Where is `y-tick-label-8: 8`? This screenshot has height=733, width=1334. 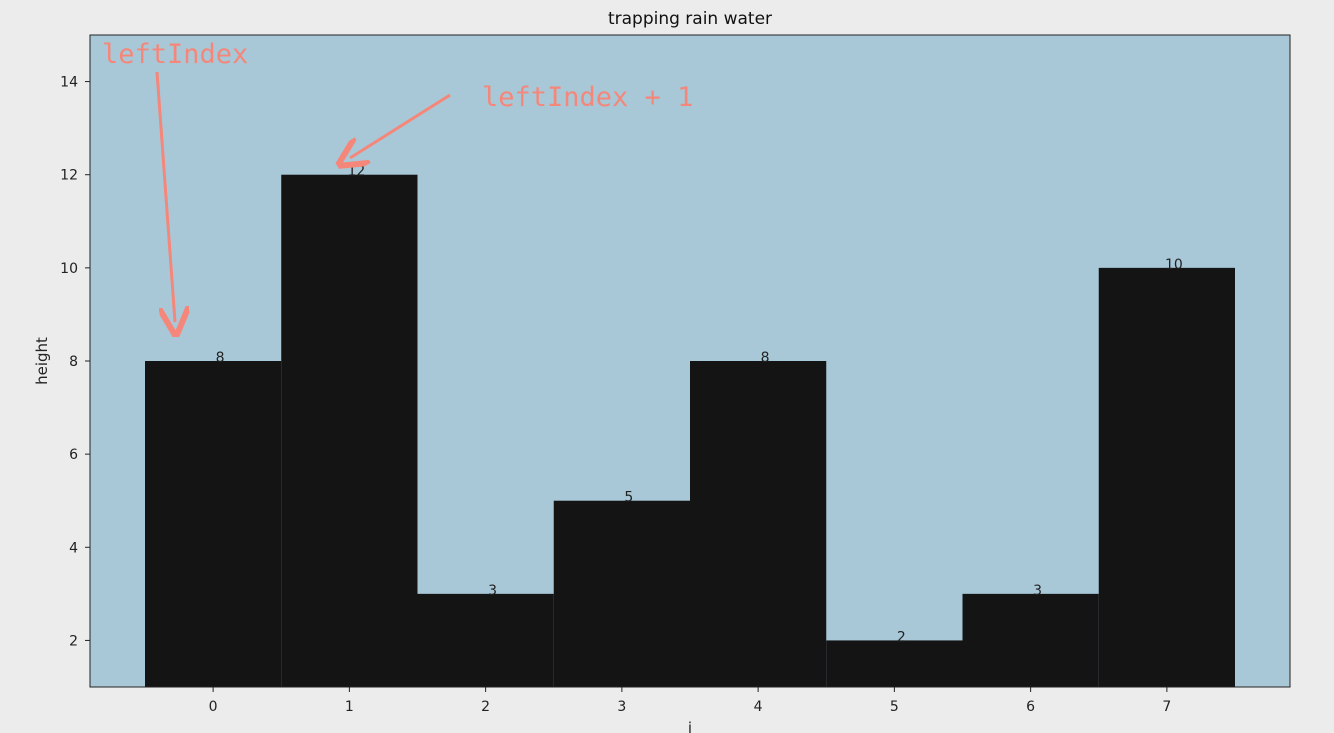 y-tick-label-8: 8 is located at coordinates (73, 362).